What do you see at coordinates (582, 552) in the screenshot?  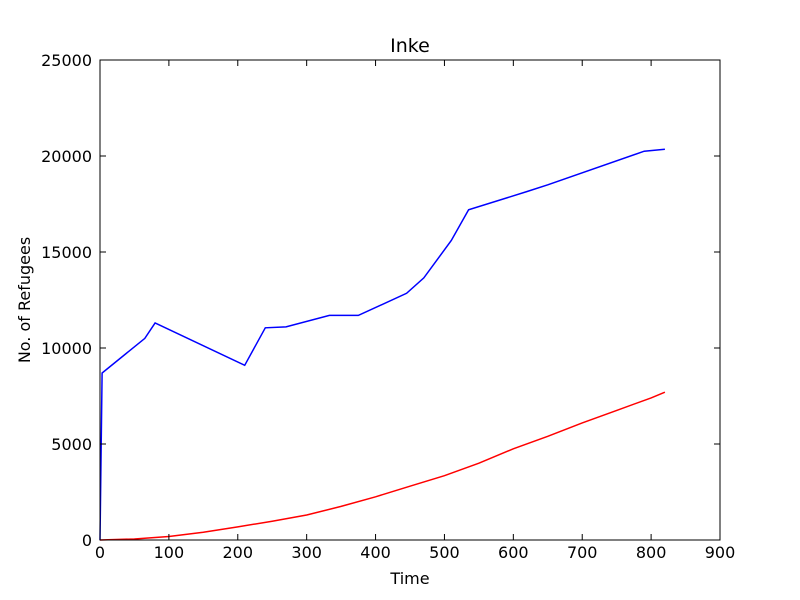 I see `x-tick-label: 700` at bounding box center [582, 552].